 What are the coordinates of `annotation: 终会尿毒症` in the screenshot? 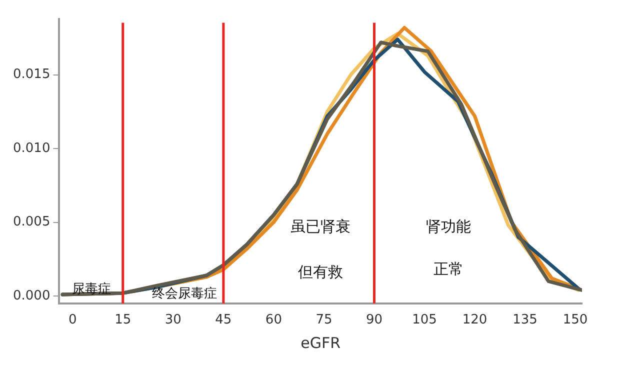 It's located at (185, 294).